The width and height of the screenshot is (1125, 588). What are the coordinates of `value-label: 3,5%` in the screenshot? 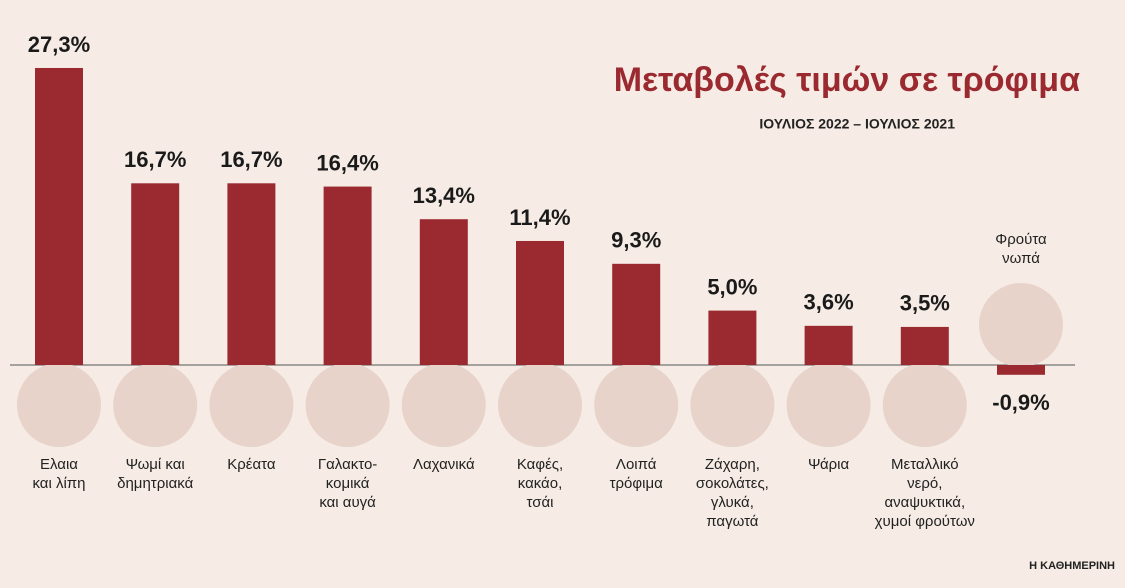 It's located at (925, 303).